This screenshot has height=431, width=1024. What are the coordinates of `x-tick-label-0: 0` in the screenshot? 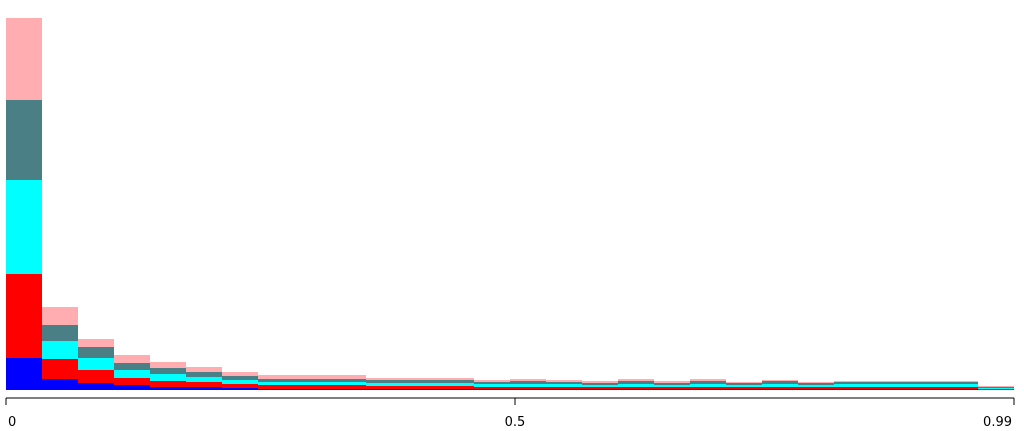 It's located at (12, 422).